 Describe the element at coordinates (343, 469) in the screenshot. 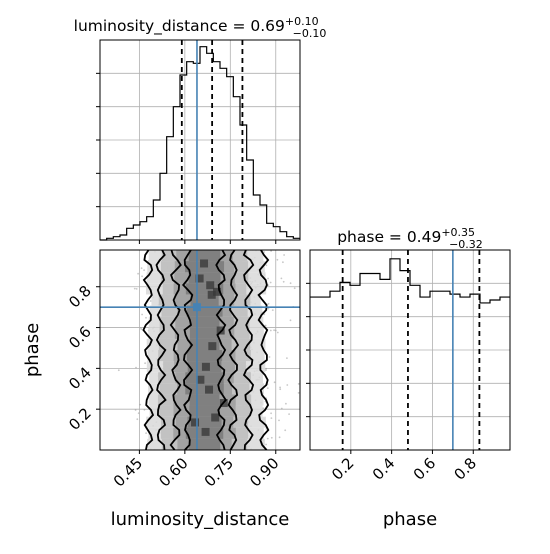

I see `hist-phase-xtick-label: 0.2` at that location.